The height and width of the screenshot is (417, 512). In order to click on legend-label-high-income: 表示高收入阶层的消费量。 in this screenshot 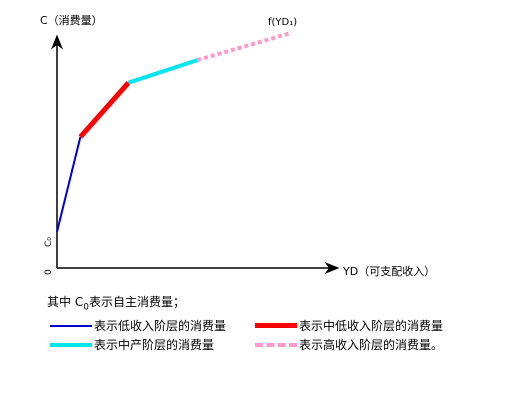, I will do `click(371, 345)`.